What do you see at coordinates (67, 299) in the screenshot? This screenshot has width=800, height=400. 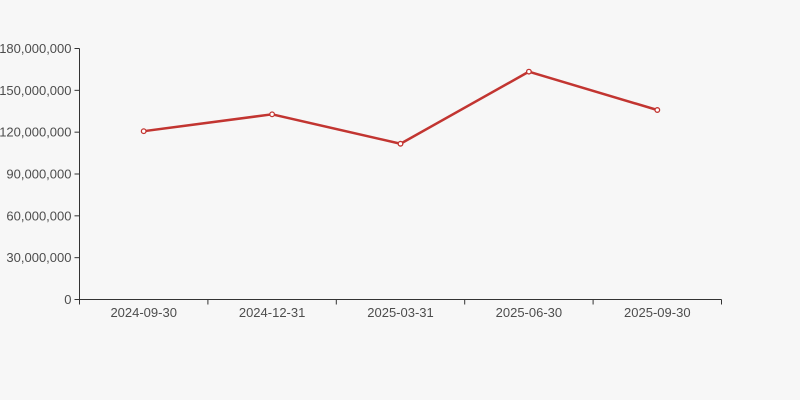 I see `y-tick-label: 0` at bounding box center [67, 299].